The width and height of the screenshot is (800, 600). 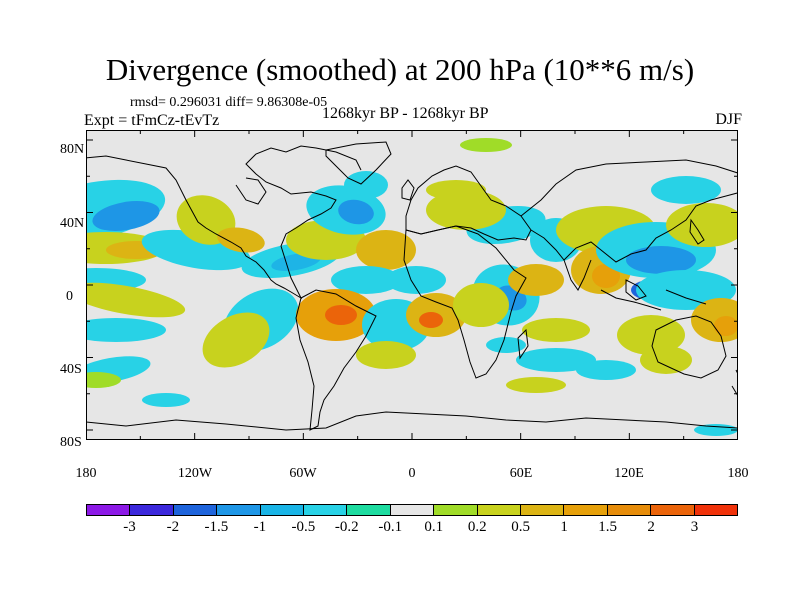 I want to click on colorbar-label: -1.5, so click(x=216, y=527).